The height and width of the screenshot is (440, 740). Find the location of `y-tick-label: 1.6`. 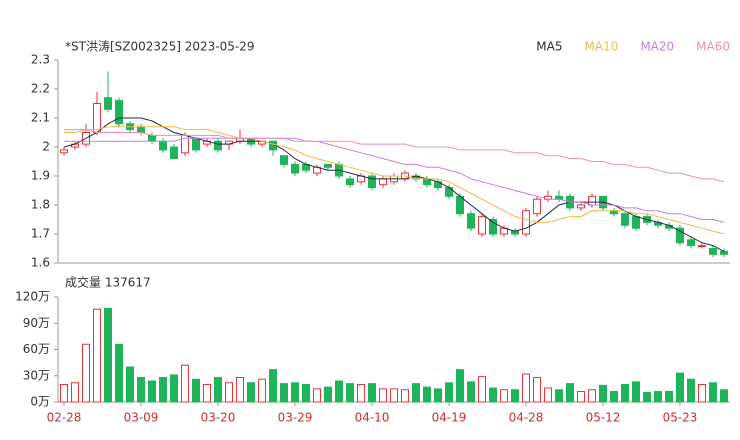

y-tick-label: 1.6 is located at coordinates (40, 263).